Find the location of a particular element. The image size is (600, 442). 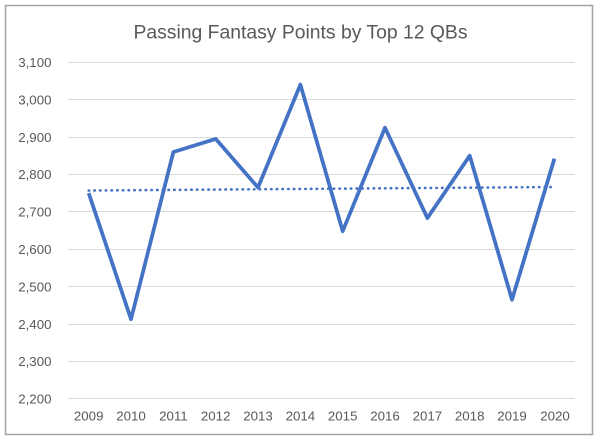

svg-text:Passing Fantasy Points by Top: Passing Fantasy Points by Top 12 QBs is located at coordinates (300, 33).